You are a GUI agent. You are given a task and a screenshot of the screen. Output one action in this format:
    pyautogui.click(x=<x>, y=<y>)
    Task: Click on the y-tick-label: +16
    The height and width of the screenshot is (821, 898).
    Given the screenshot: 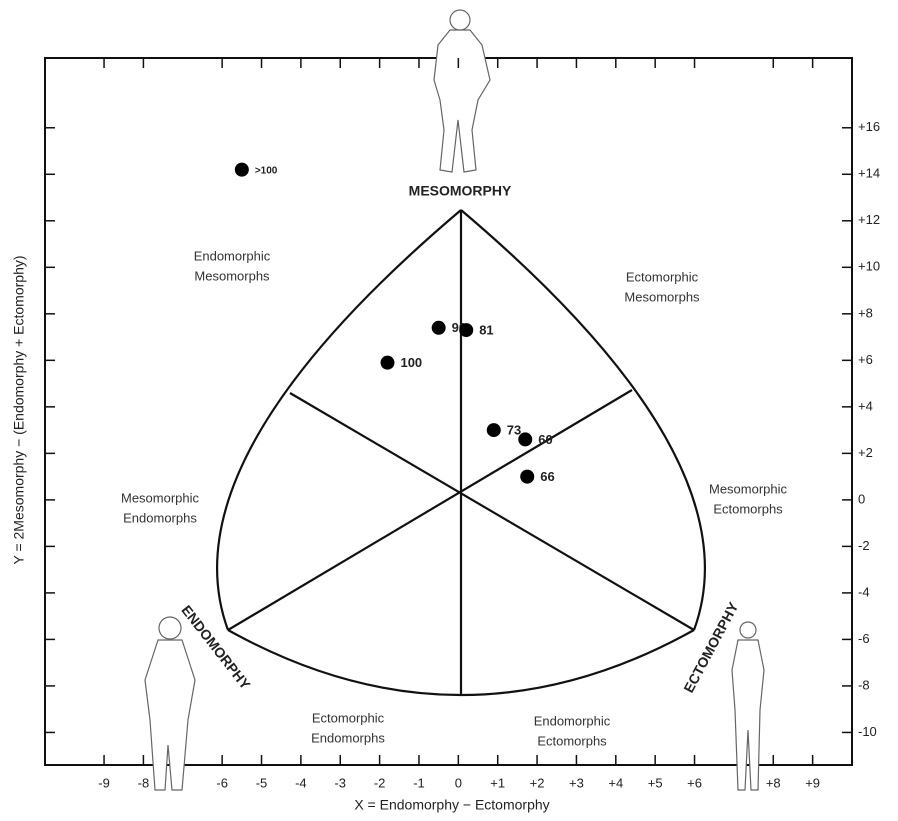 What is the action you would take?
    pyautogui.click(x=869, y=126)
    